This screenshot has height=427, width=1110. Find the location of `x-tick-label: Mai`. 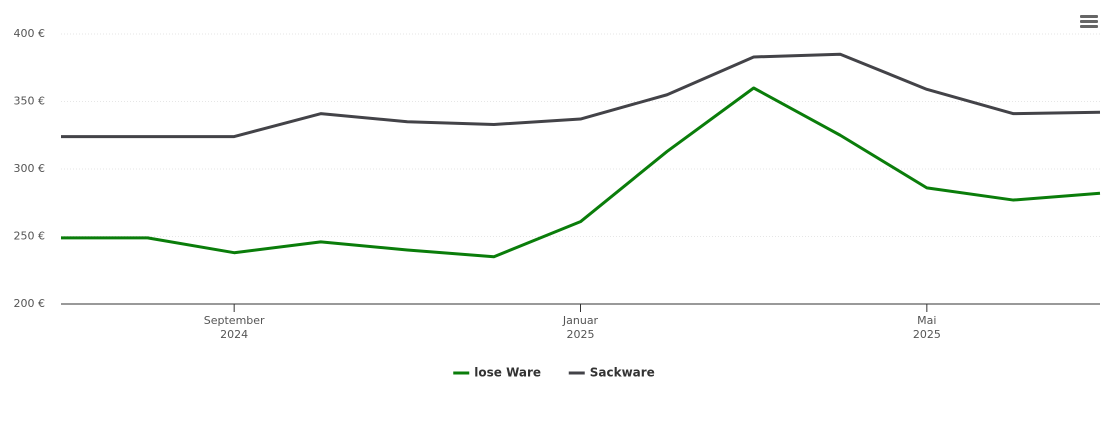

x-tick-label: Mai is located at coordinates (926, 320).